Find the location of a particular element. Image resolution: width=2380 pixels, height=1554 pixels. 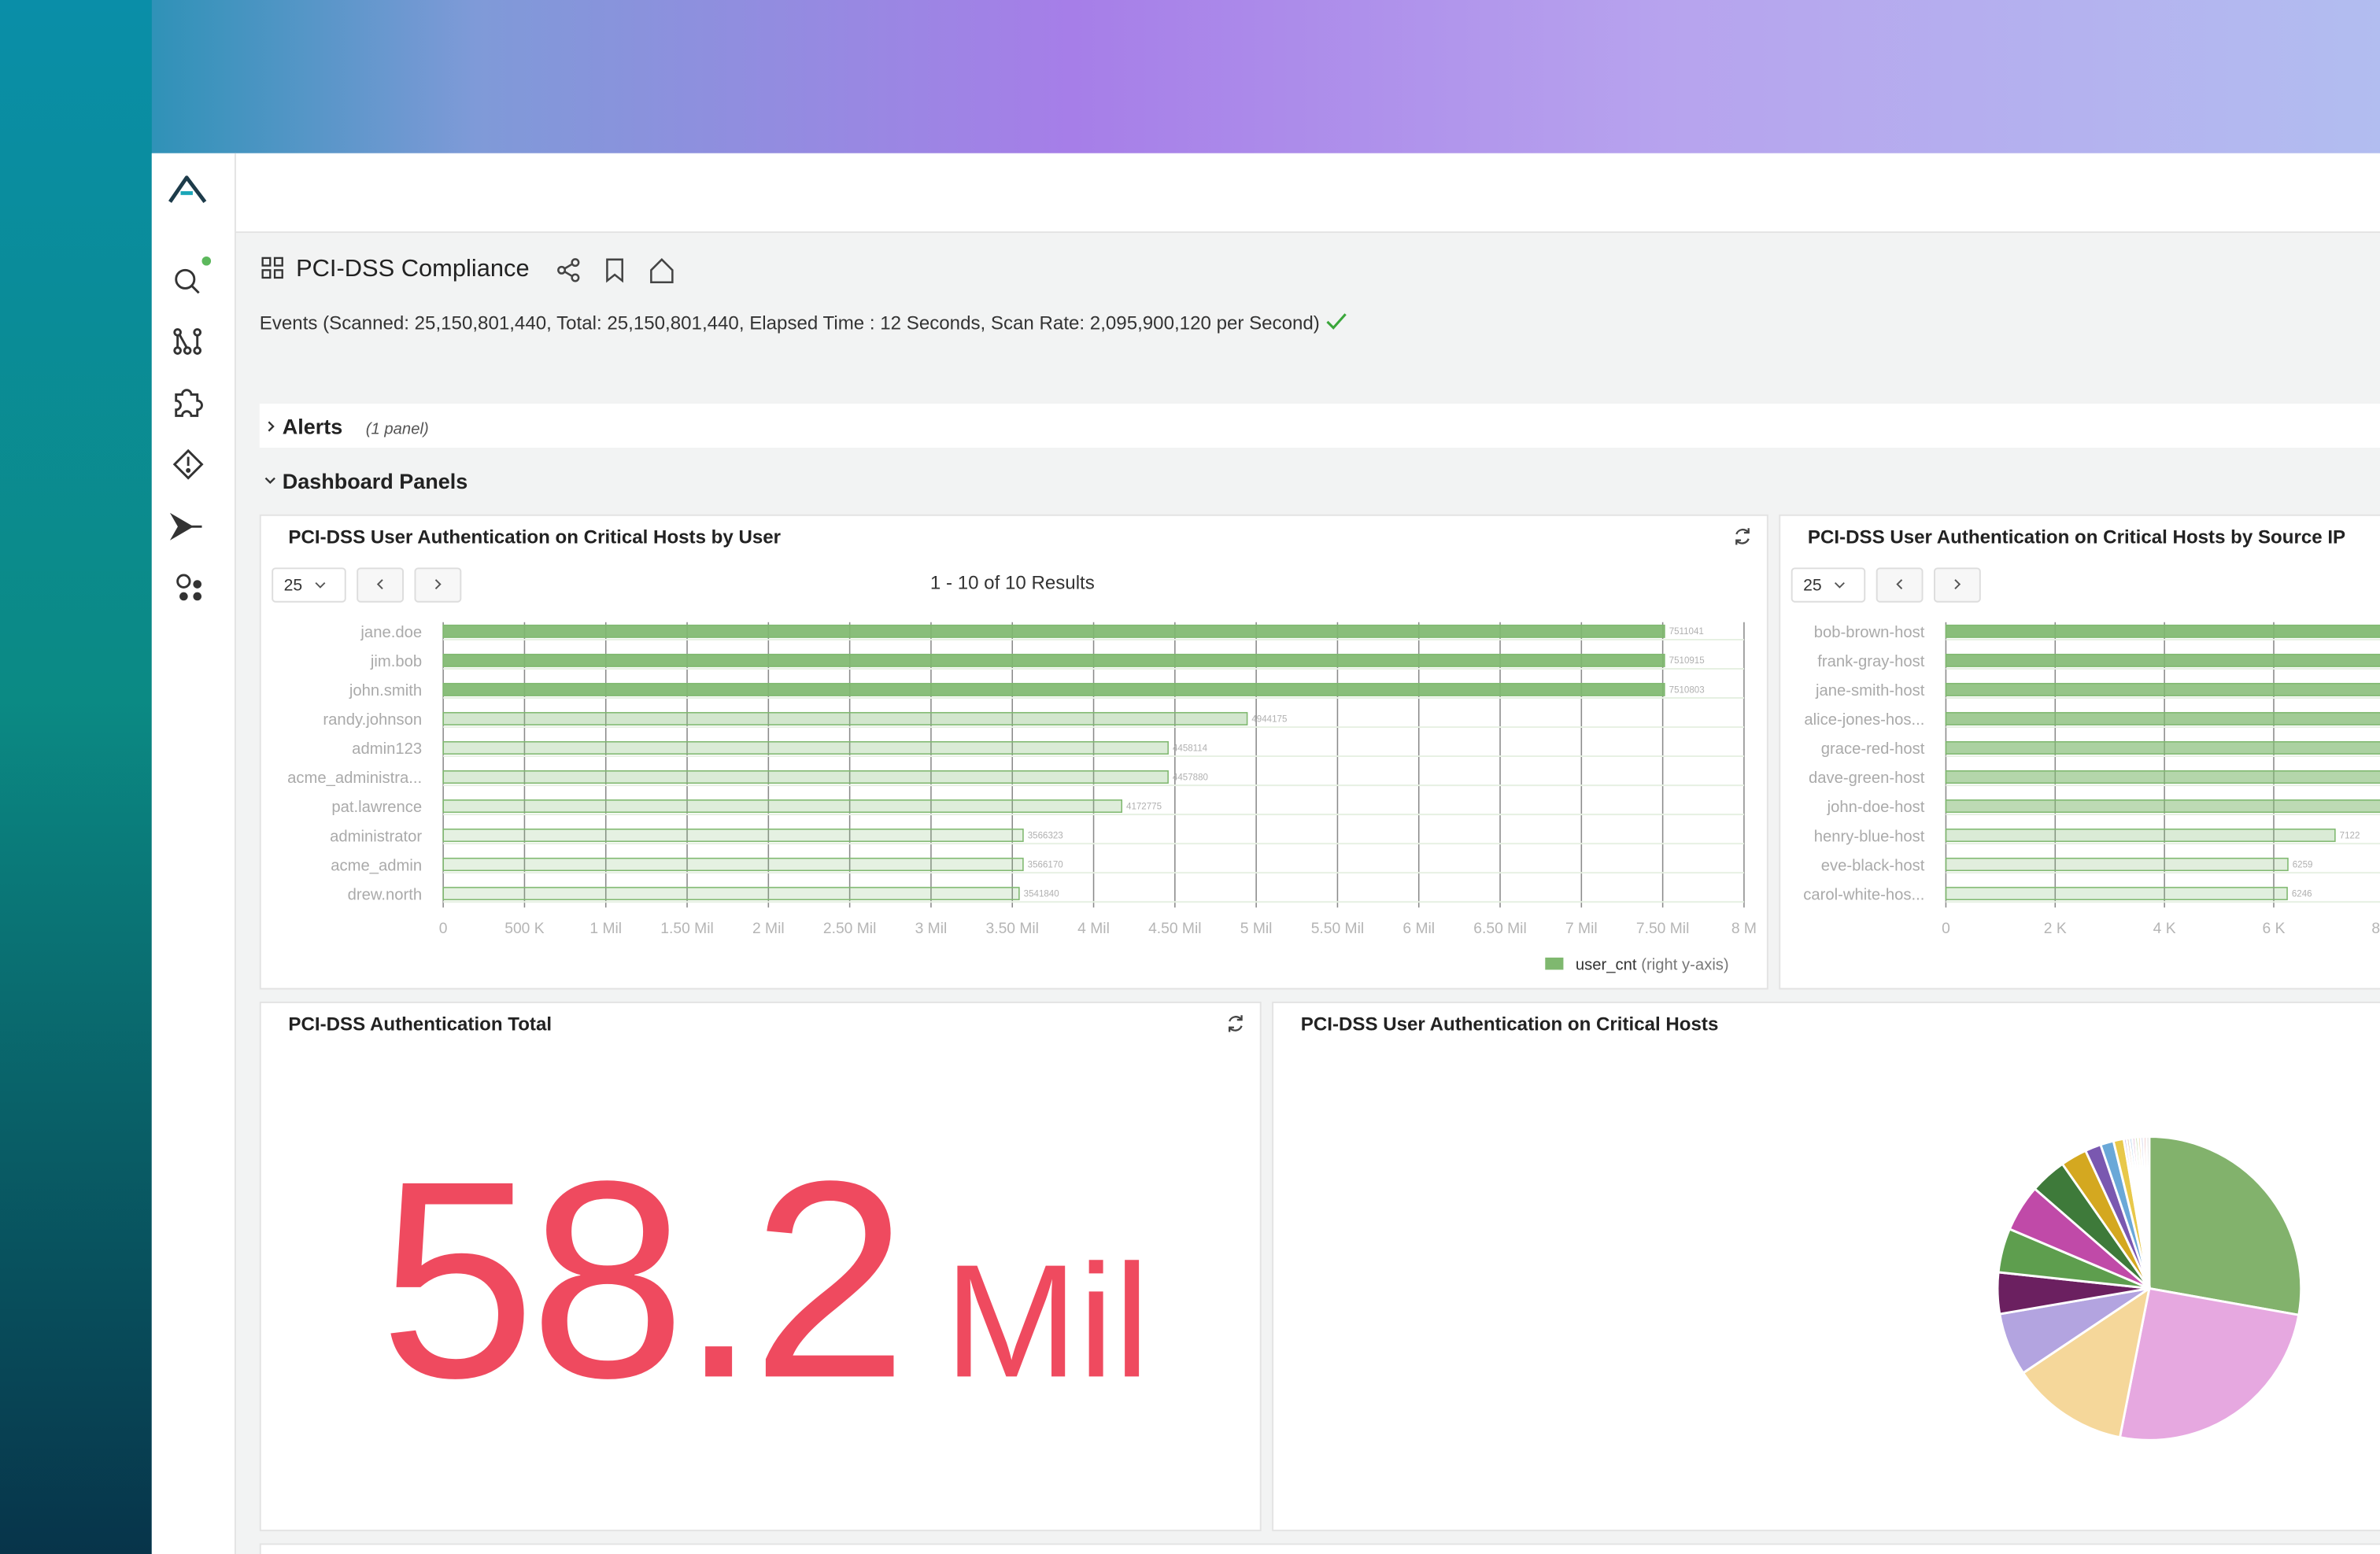

sidebar is located at coordinates (193, 854).